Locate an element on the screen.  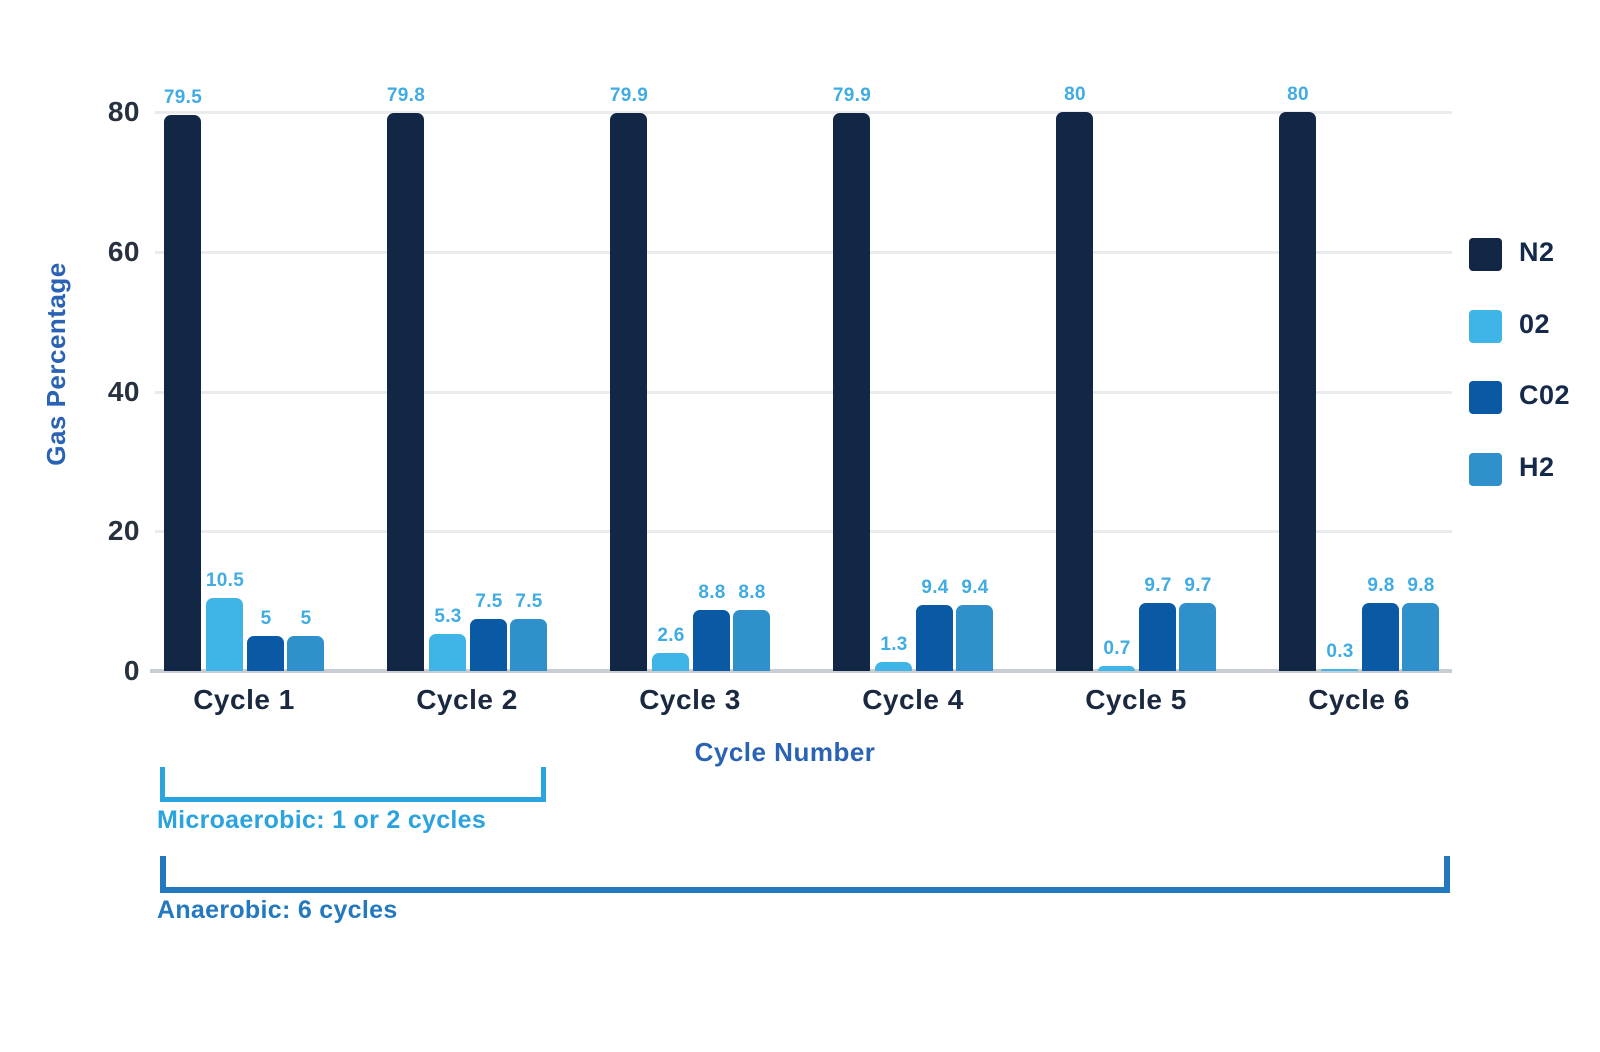
anaerobic-bracket-label: Anaerobic: 6 cycles is located at coordinates (277, 910).